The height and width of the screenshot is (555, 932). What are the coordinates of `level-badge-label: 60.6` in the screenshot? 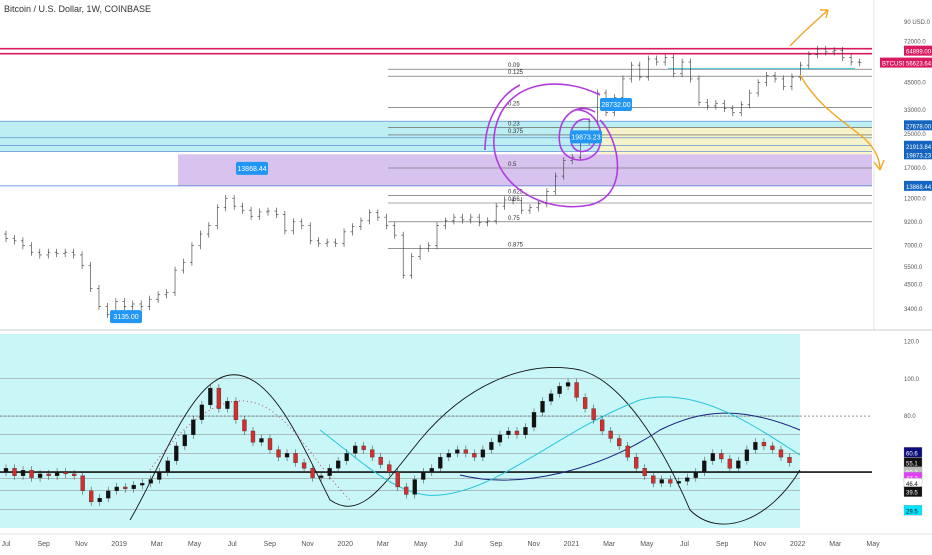 It's located at (912, 454).